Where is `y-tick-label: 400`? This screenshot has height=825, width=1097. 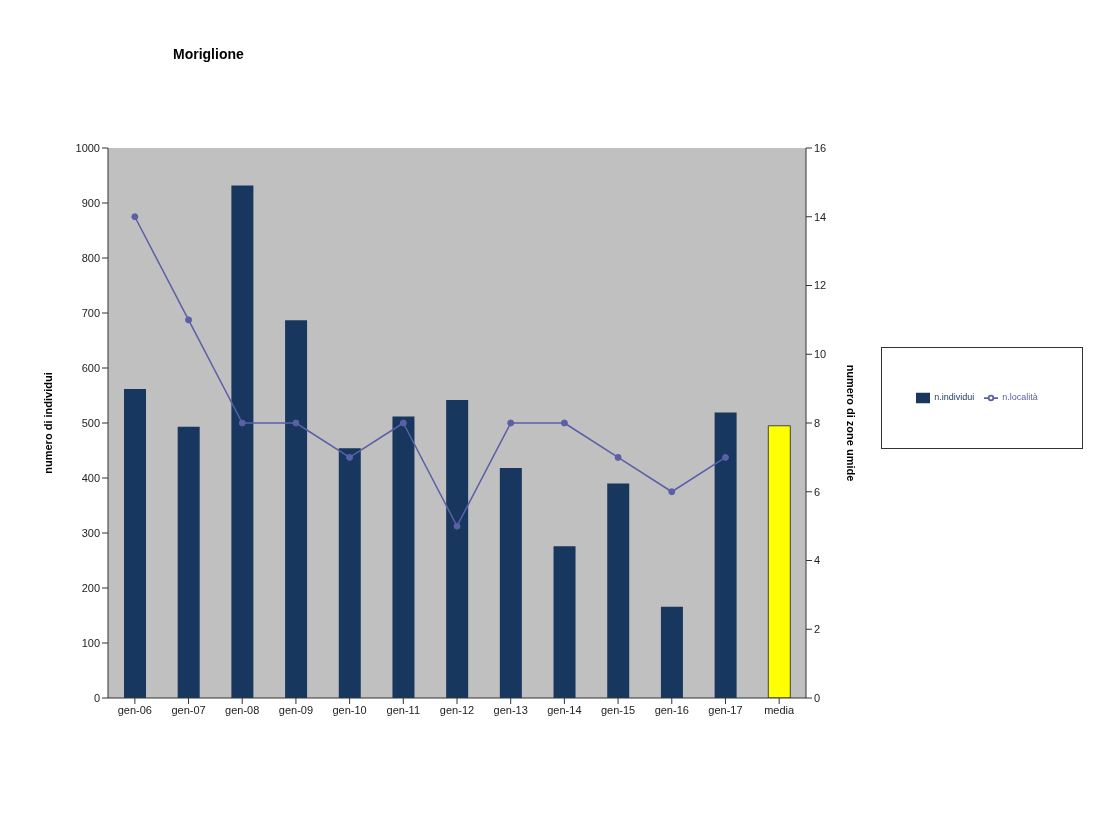
y-tick-label: 400 is located at coordinates (90, 477).